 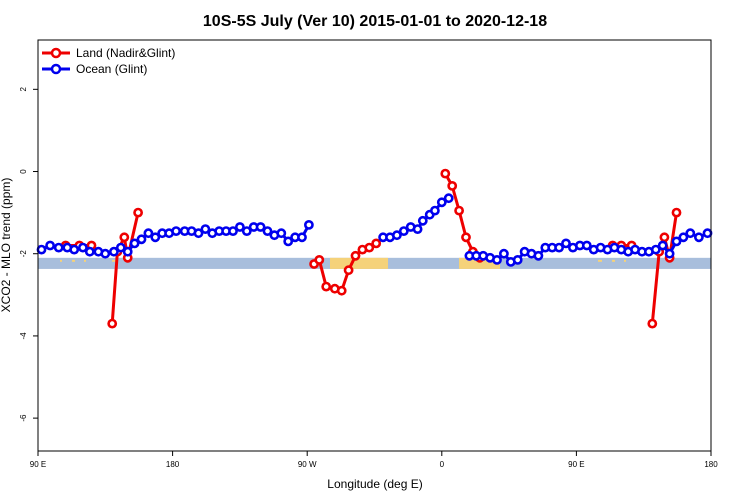 I want to click on legend-ocean-label: Ocean (Glint), so click(x=111, y=69).